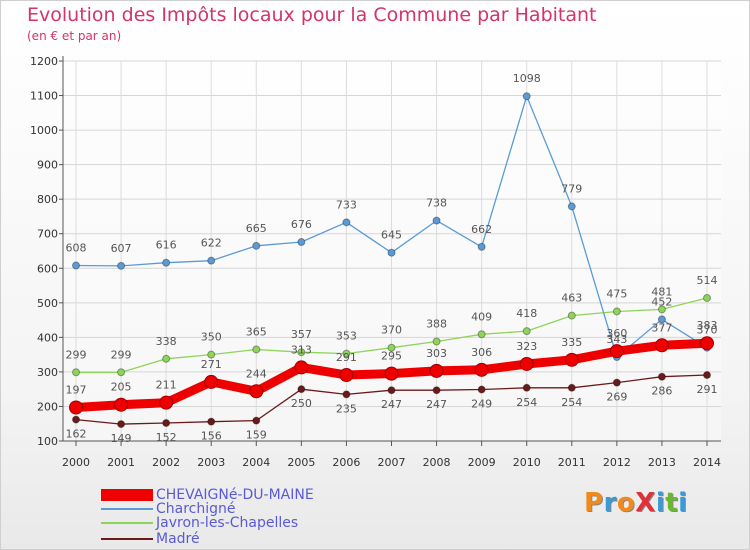  What do you see at coordinates (121, 354) in the screenshot?
I see `data-label: 299` at bounding box center [121, 354].